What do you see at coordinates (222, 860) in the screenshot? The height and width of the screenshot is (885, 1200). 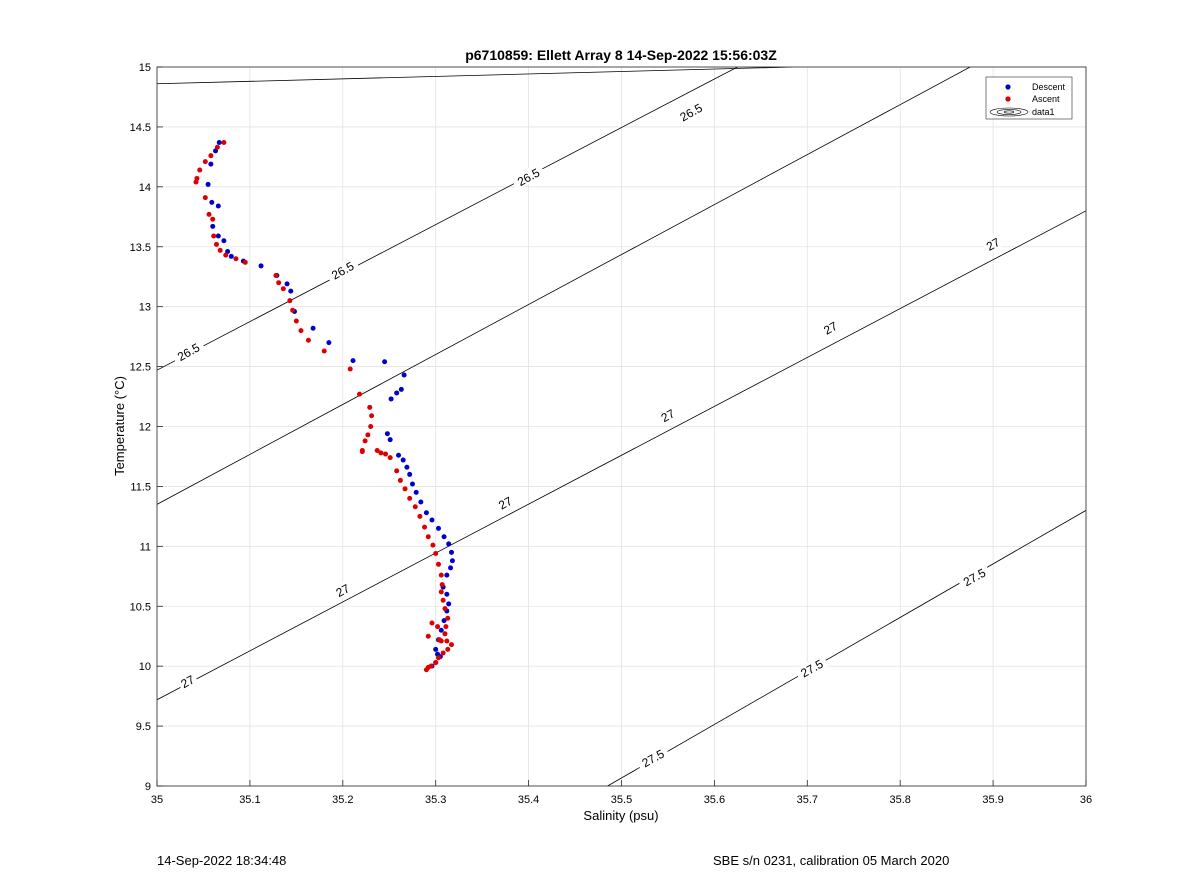 I see `footer-timestamp: 14-Sep-2022 18:34:48` at bounding box center [222, 860].